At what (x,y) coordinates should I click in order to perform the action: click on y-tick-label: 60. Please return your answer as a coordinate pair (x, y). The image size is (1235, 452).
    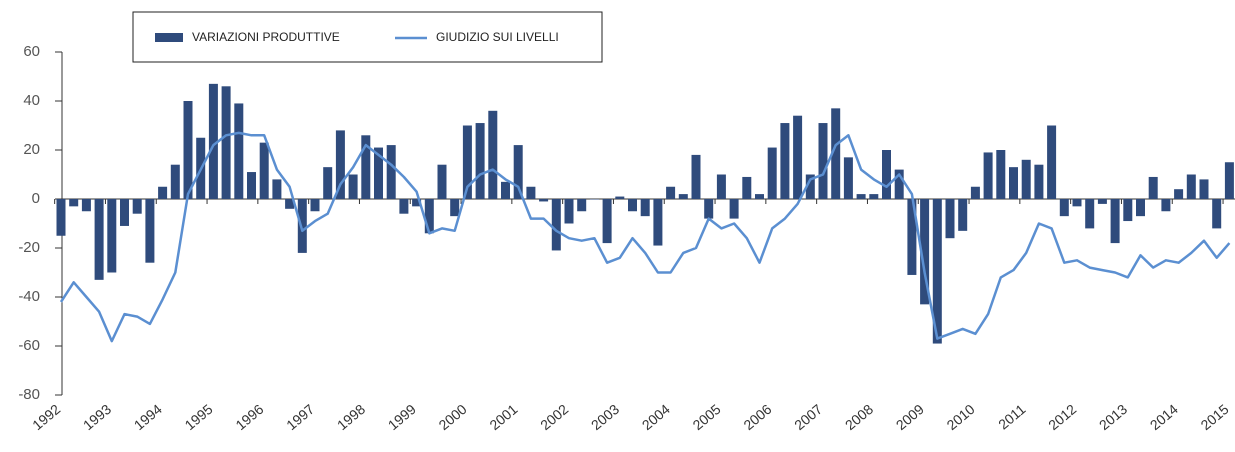
    Looking at the image, I should click on (31, 51).